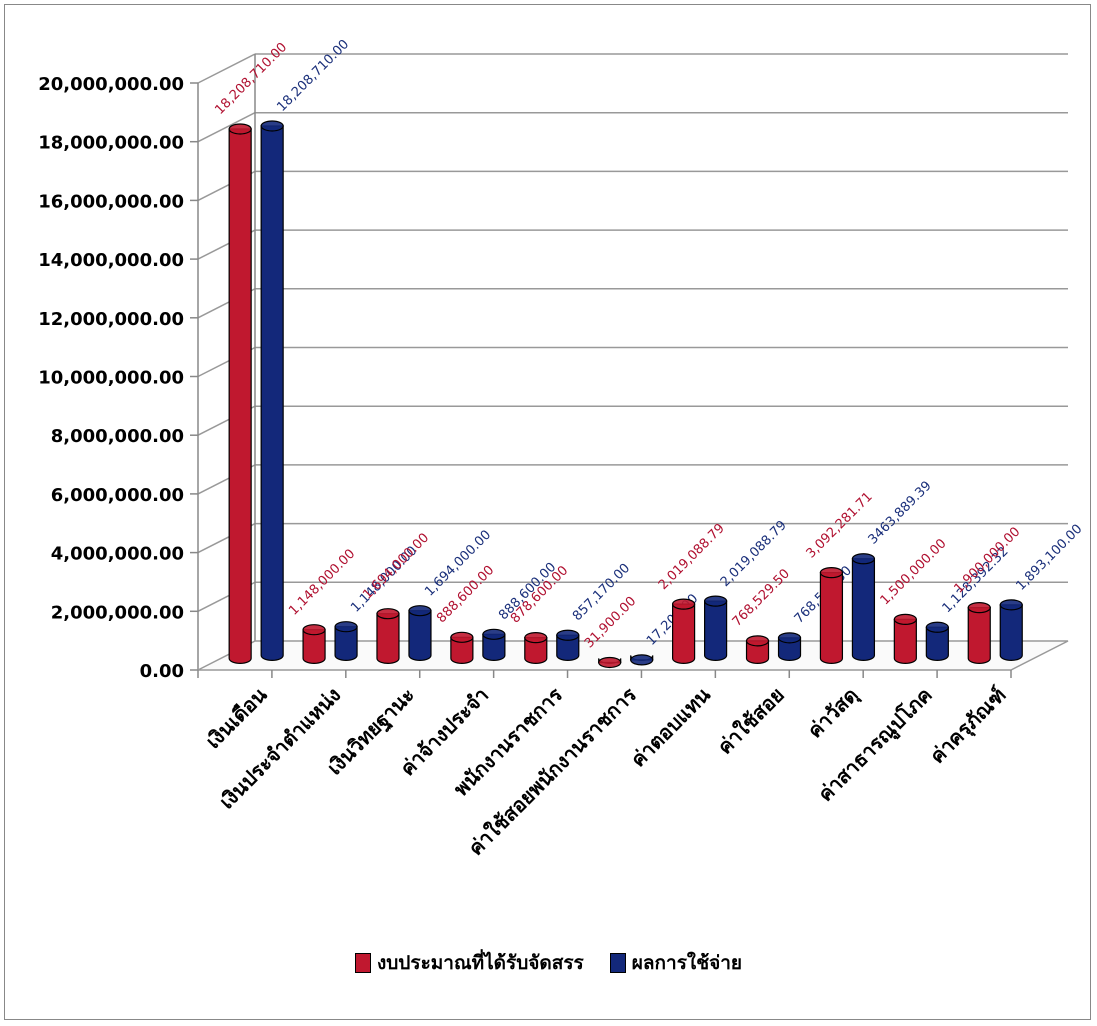 This screenshot has height=1026, width=1097. I want to click on y-tick-label: 2,000,000.00, so click(117, 612).